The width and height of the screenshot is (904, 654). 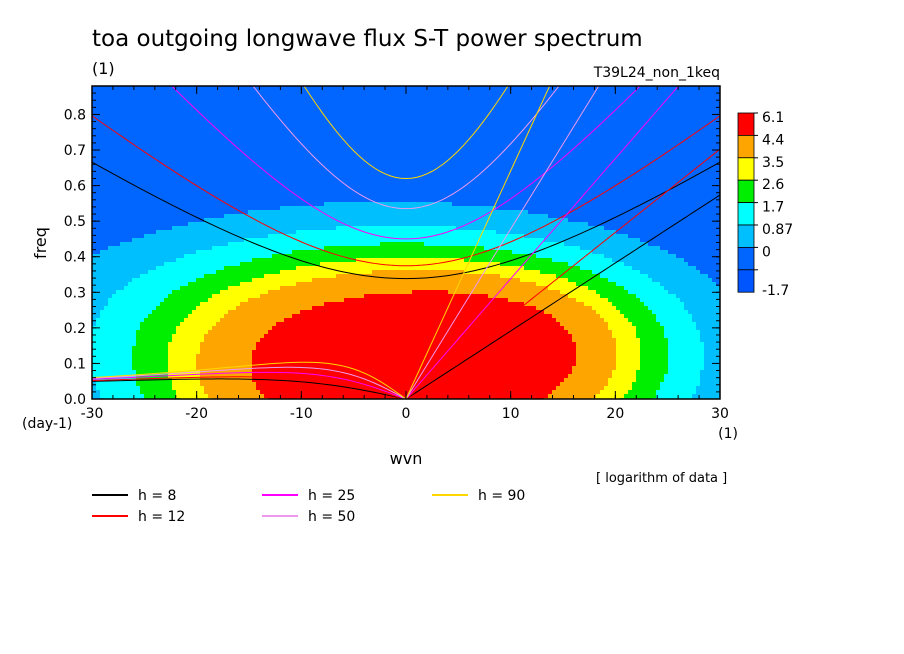 What do you see at coordinates (157, 496) in the screenshot?
I see `legend-label-h8: h = 8` at bounding box center [157, 496].